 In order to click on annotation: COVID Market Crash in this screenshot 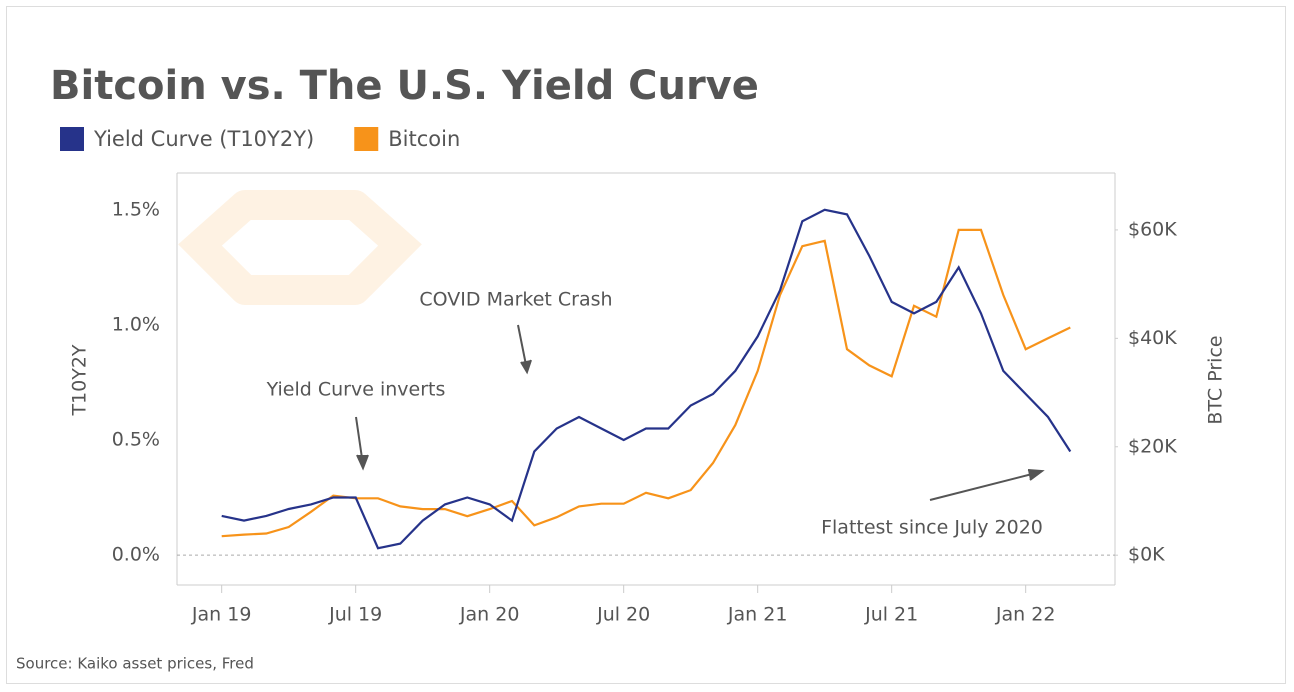, I will do `click(515, 300)`.